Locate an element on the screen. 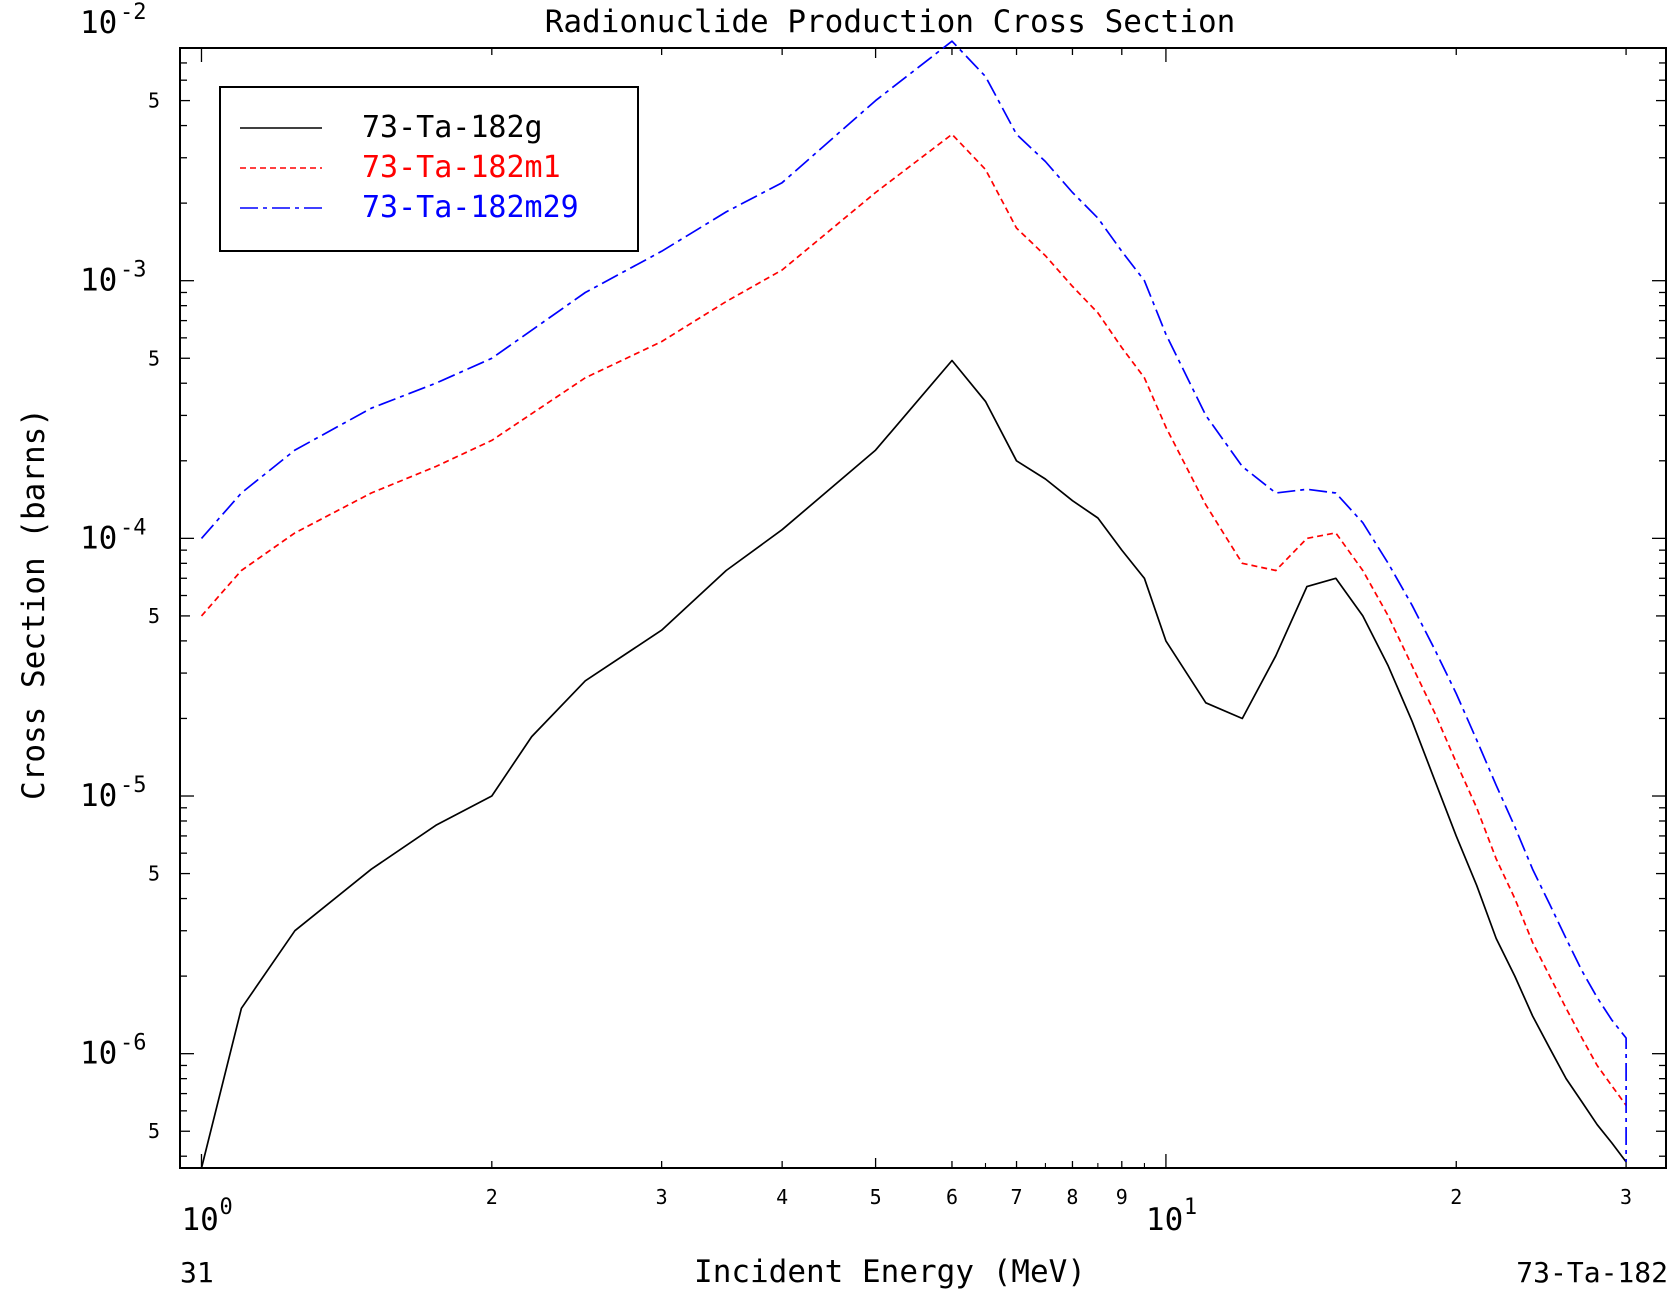  x-axis-label: Incident Energy (MeV) is located at coordinates (890, 1272).